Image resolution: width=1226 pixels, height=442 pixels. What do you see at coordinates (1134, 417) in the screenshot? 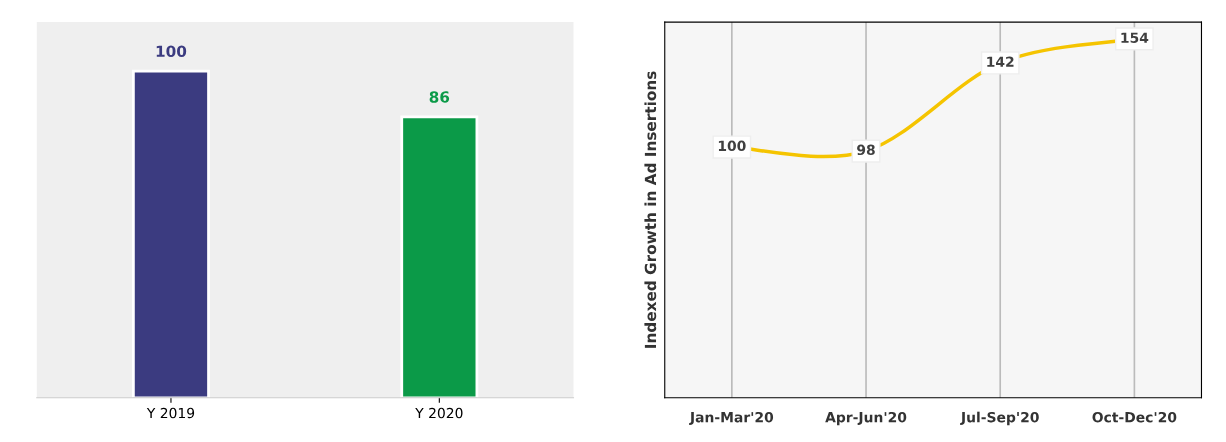
I see `x-tick-label: Oct-Dec'20` at bounding box center [1134, 417].